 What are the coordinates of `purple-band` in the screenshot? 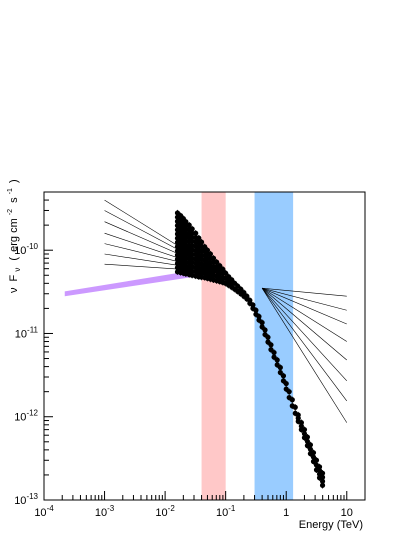 It's located at (134, 282).